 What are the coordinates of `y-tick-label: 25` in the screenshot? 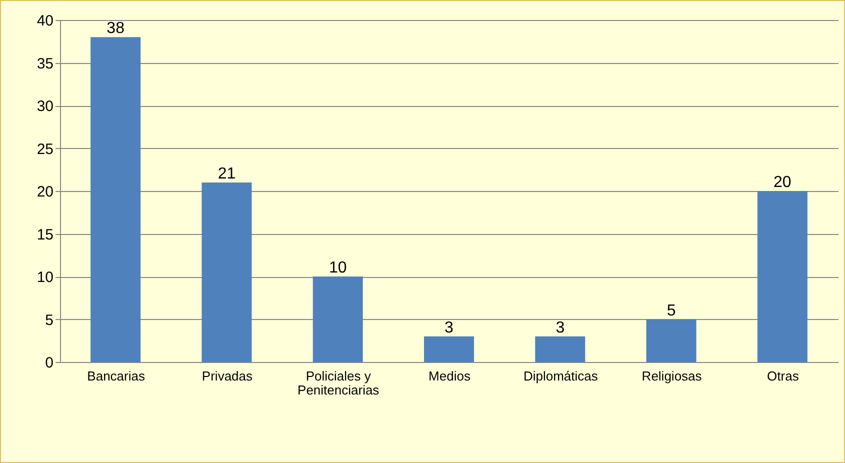 It's located at (45, 149).